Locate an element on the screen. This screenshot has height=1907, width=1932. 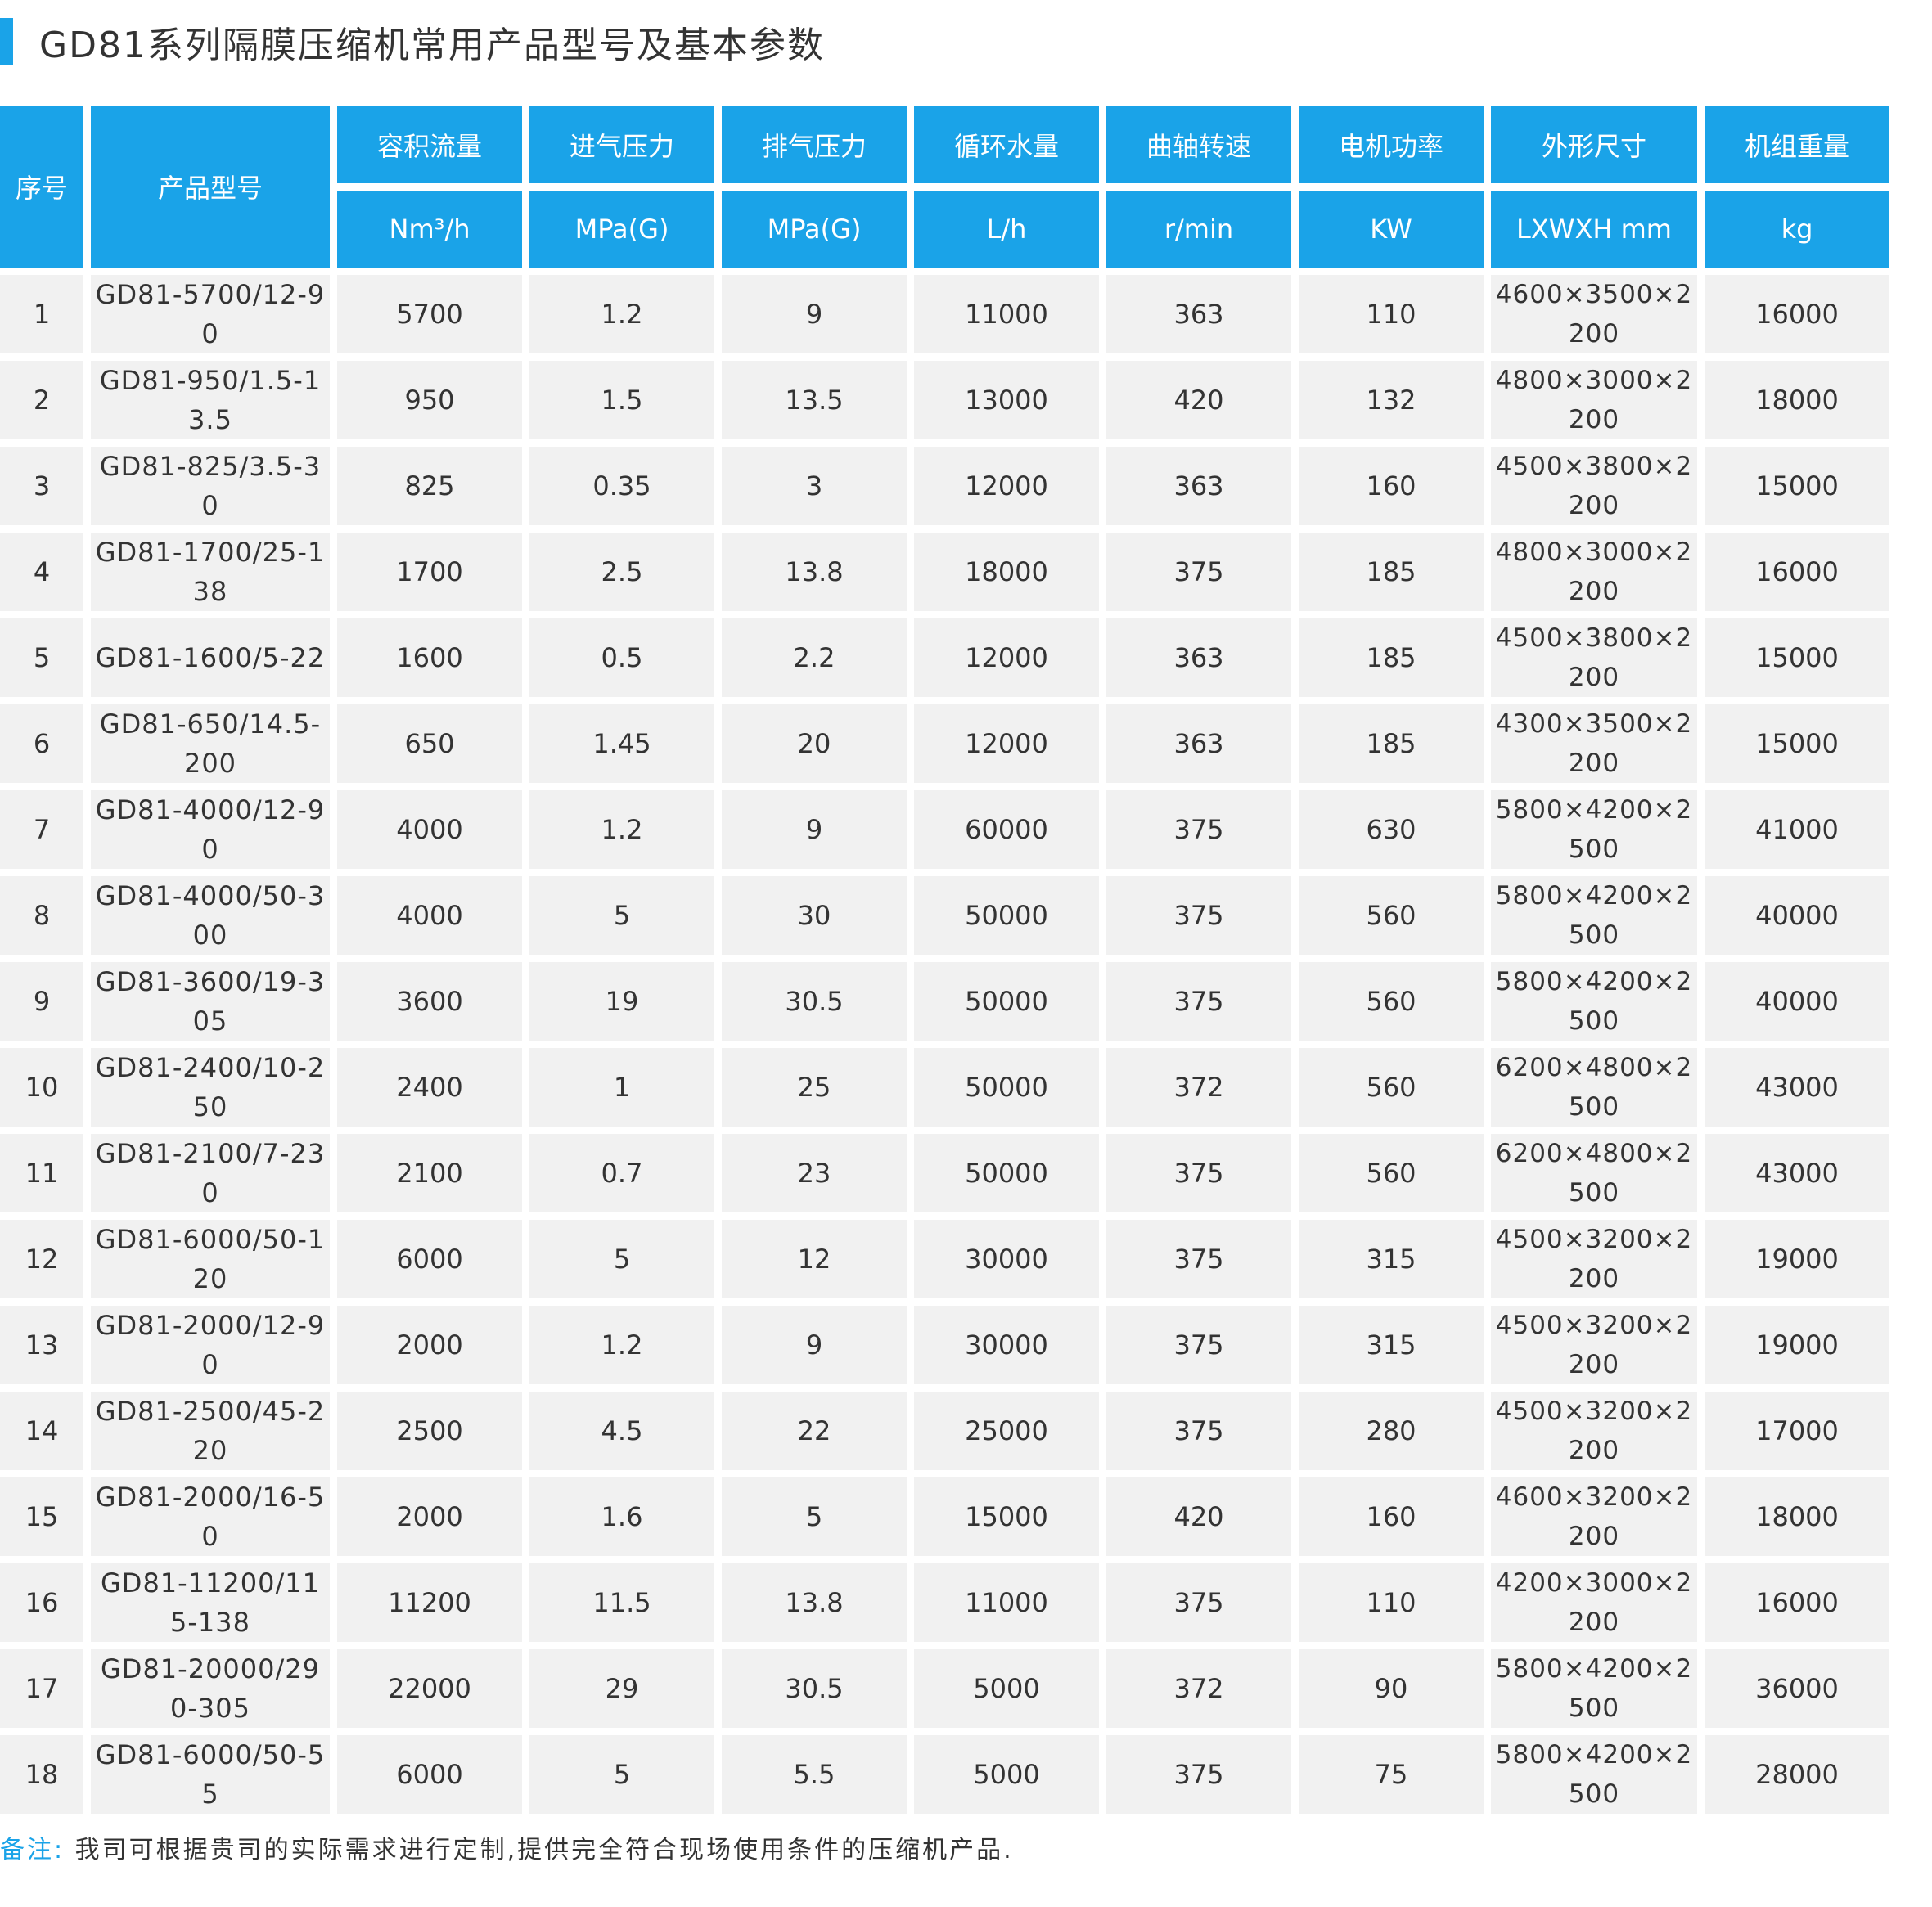
cell-model: GD81-3600/19-305 is located at coordinates (211, 1002).